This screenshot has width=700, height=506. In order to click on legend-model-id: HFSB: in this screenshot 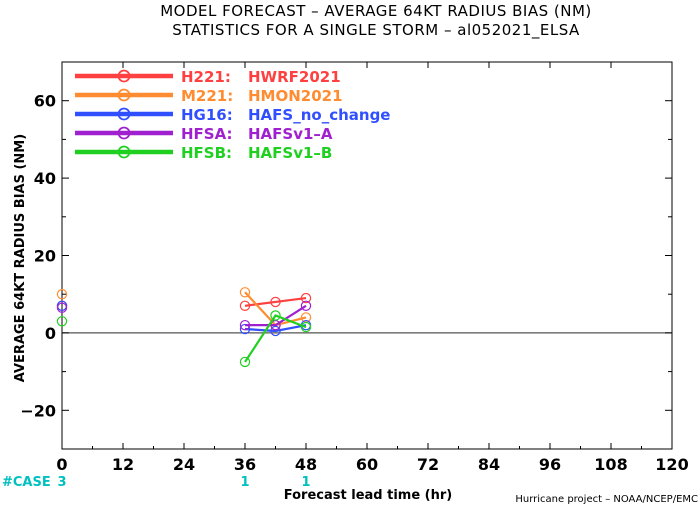, I will do `click(206, 153)`.